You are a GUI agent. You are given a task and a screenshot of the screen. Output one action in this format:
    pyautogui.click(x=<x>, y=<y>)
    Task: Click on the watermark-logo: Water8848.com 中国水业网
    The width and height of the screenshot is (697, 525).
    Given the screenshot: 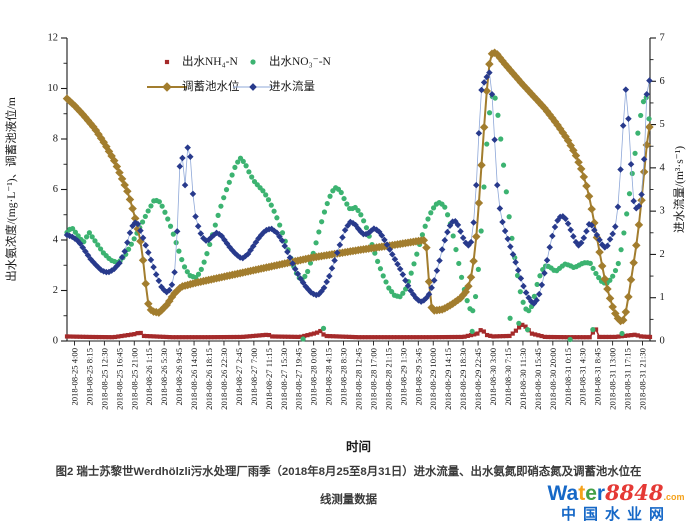 What is the action you would take?
    pyautogui.click(x=616, y=502)
    